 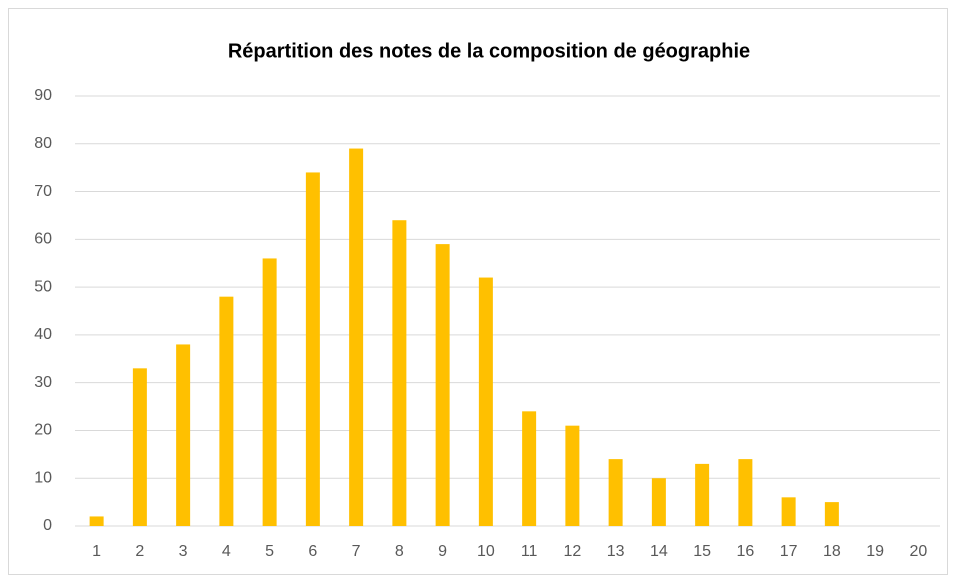 What do you see at coordinates (616, 551) in the screenshot?
I see `x-tick-label: 13` at bounding box center [616, 551].